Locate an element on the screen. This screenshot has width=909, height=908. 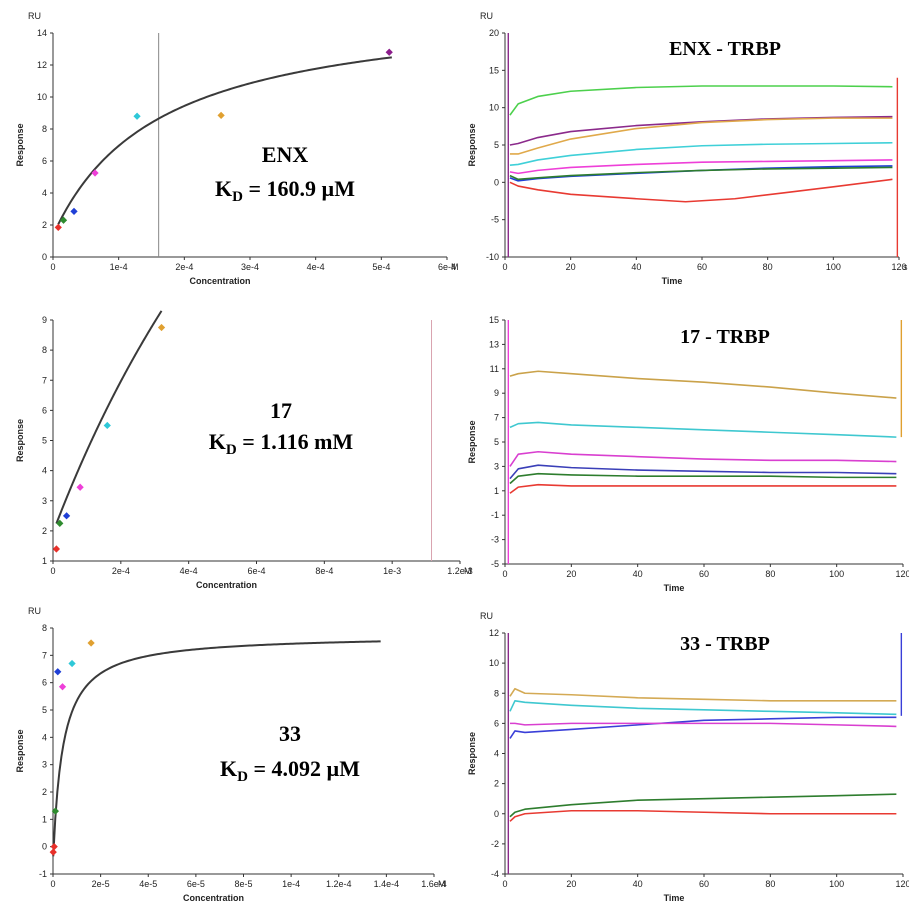
x-tick-label: 1.2e-3 is located at coordinates (460, 571).